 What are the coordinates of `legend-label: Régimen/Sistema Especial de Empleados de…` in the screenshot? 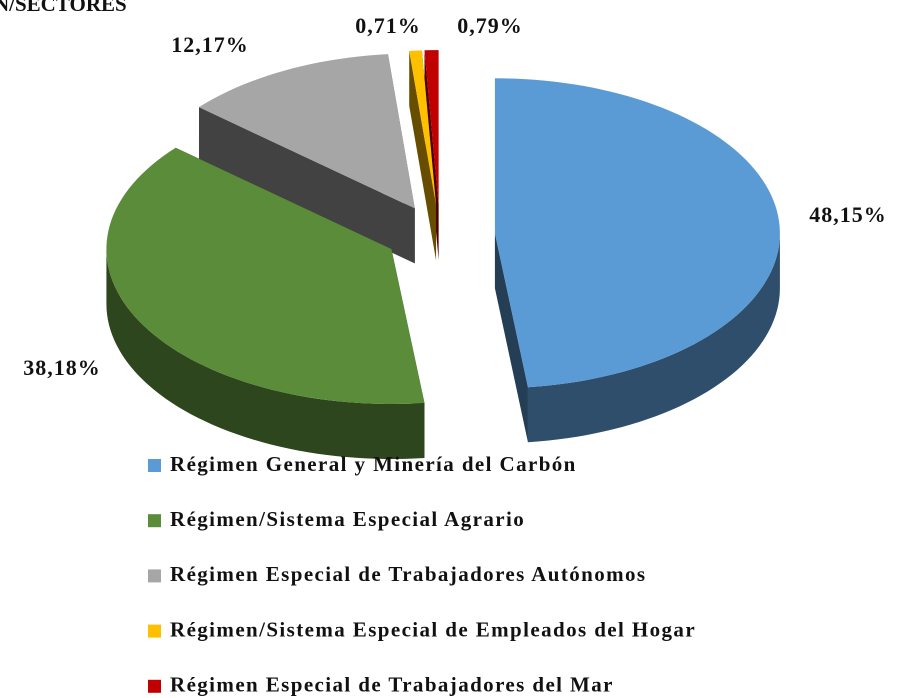 It's located at (433, 629).